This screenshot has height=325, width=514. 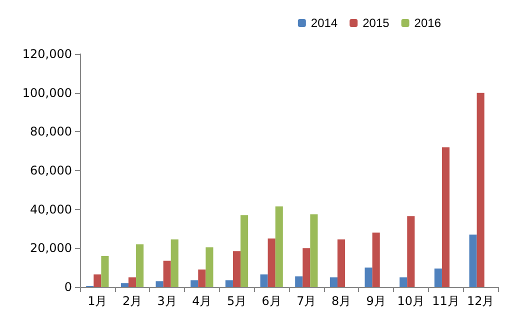 What do you see at coordinates (236, 301) in the screenshot?
I see `x-tick-label: 5月` at bounding box center [236, 301].